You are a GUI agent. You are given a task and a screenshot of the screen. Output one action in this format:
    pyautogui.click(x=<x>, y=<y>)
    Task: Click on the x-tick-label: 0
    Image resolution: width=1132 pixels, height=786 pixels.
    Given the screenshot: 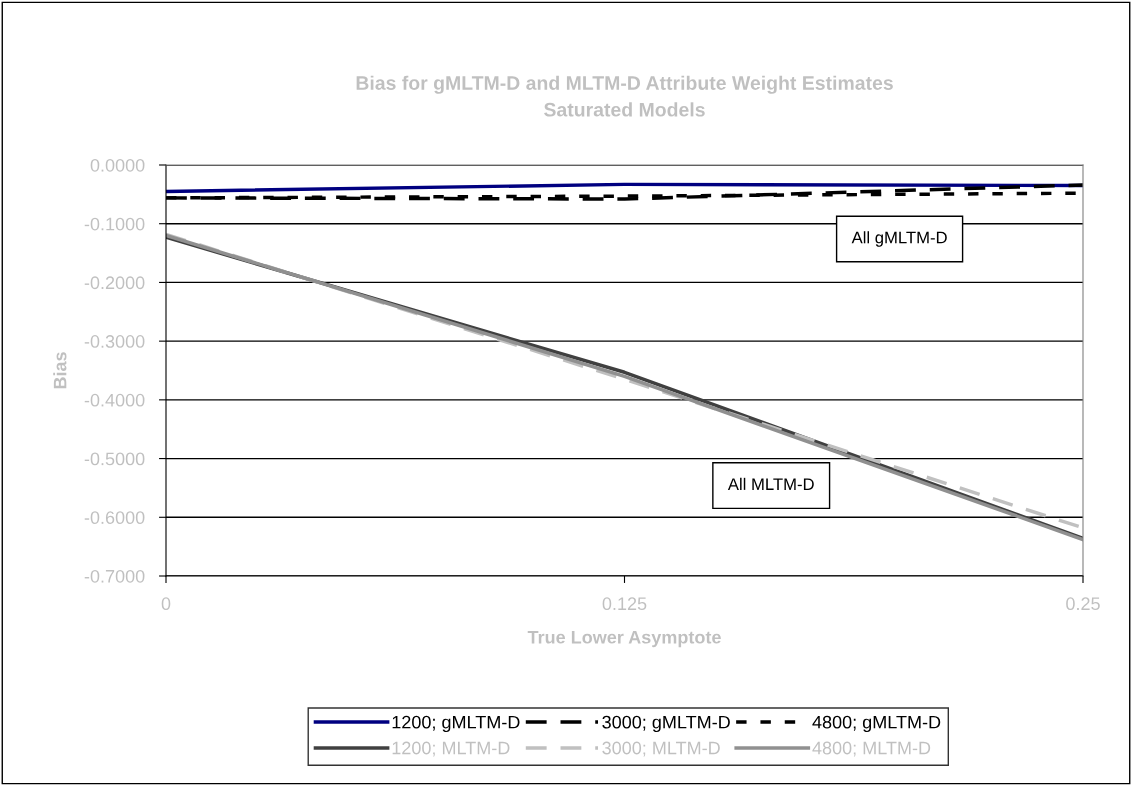 What is the action you would take?
    pyautogui.click(x=166, y=604)
    